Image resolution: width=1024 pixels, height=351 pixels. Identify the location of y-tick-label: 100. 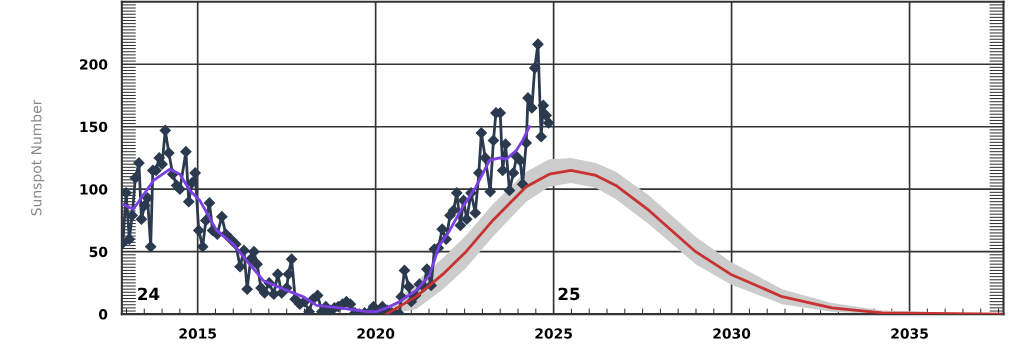
(94, 189).